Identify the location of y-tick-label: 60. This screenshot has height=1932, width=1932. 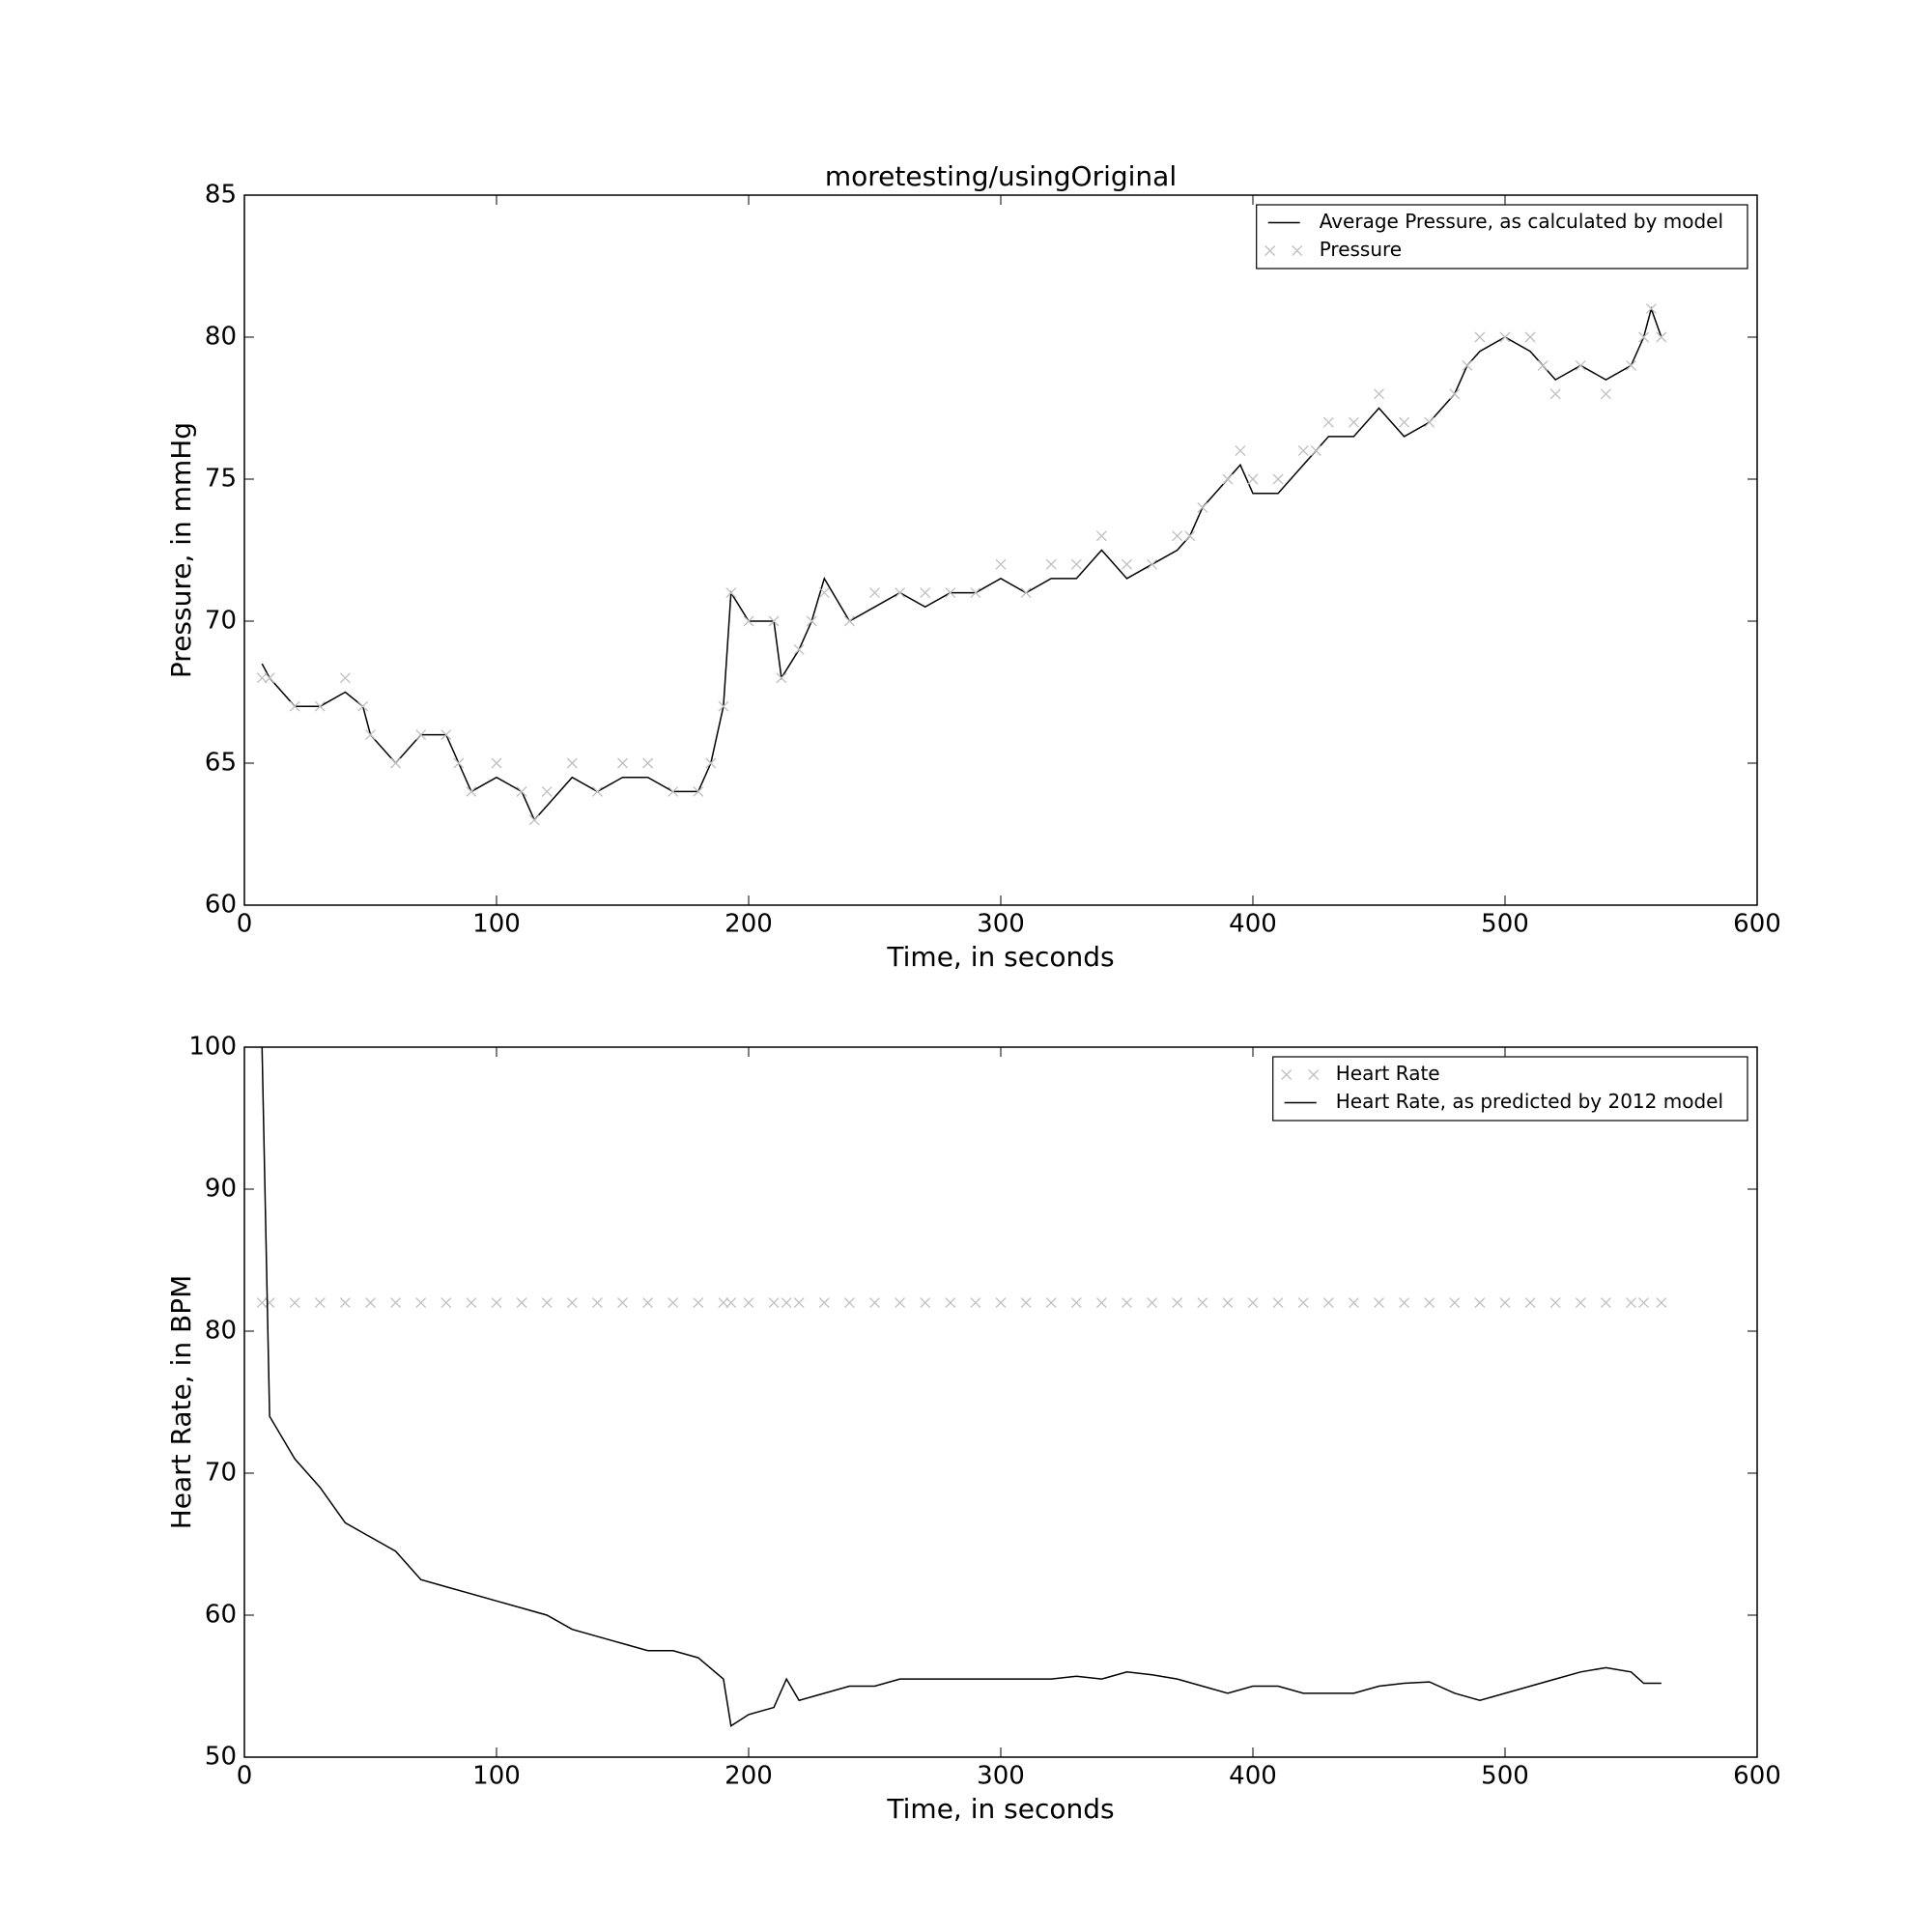
(221, 905).